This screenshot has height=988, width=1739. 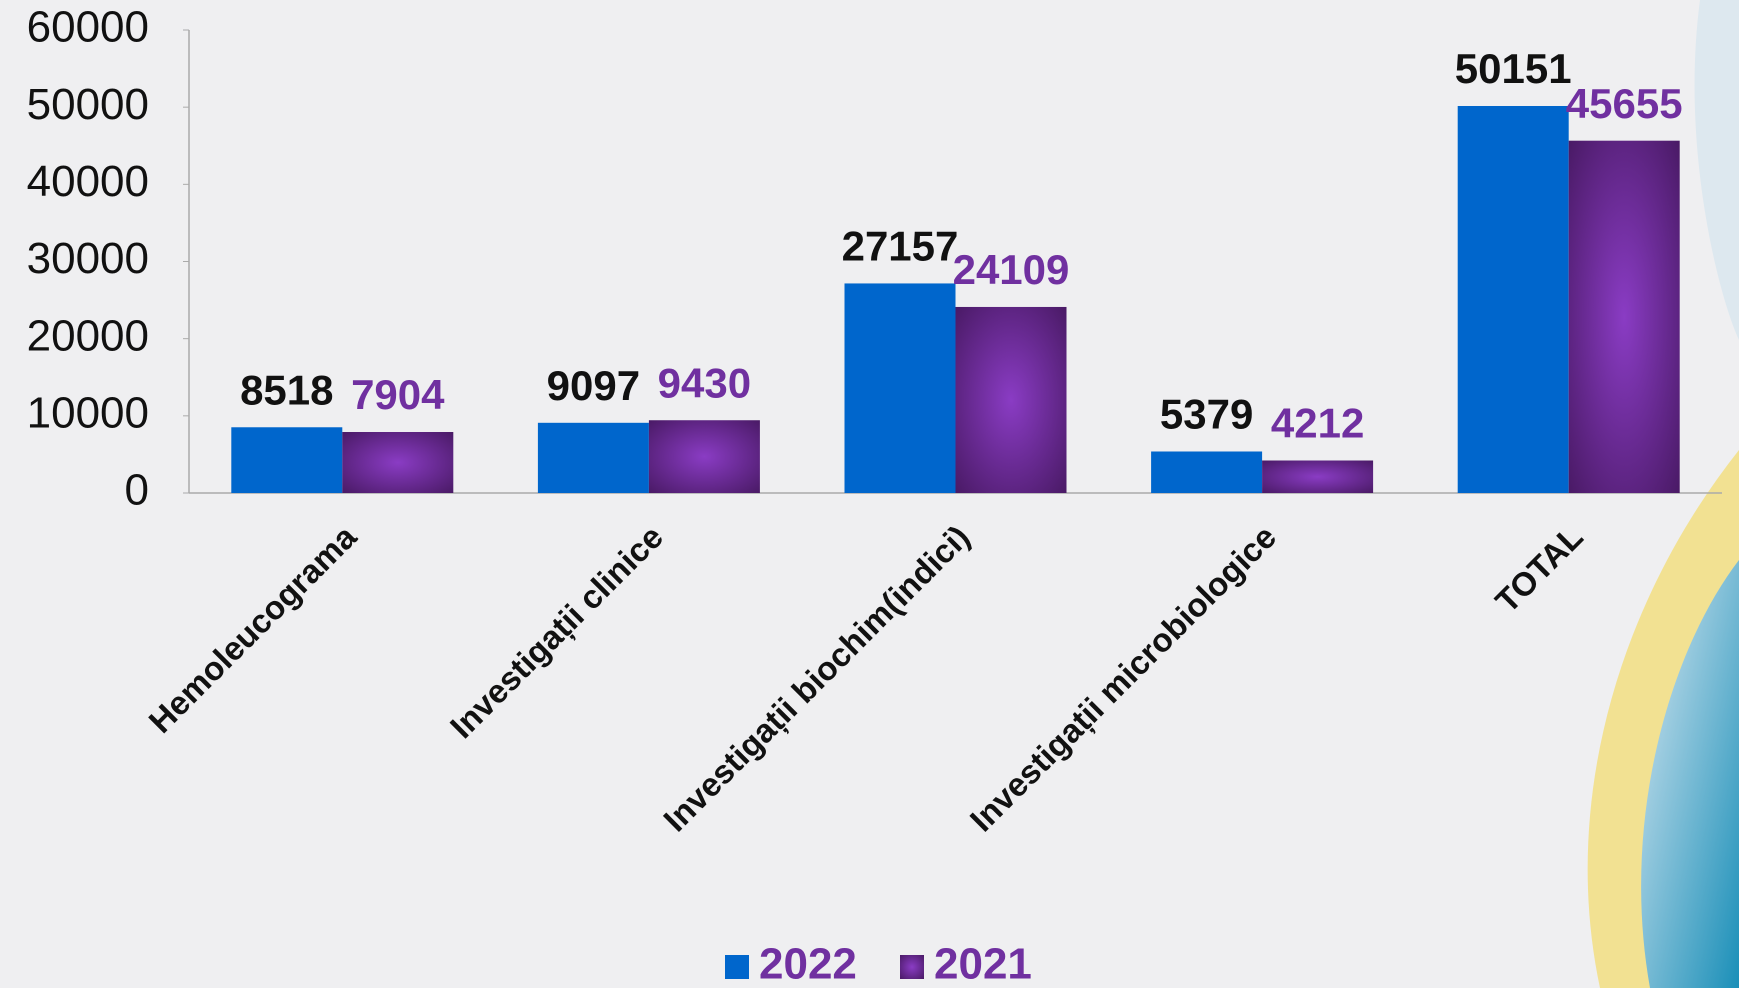 What do you see at coordinates (1513, 68) in the screenshot?
I see `data-label: 50151` at bounding box center [1513, 68].